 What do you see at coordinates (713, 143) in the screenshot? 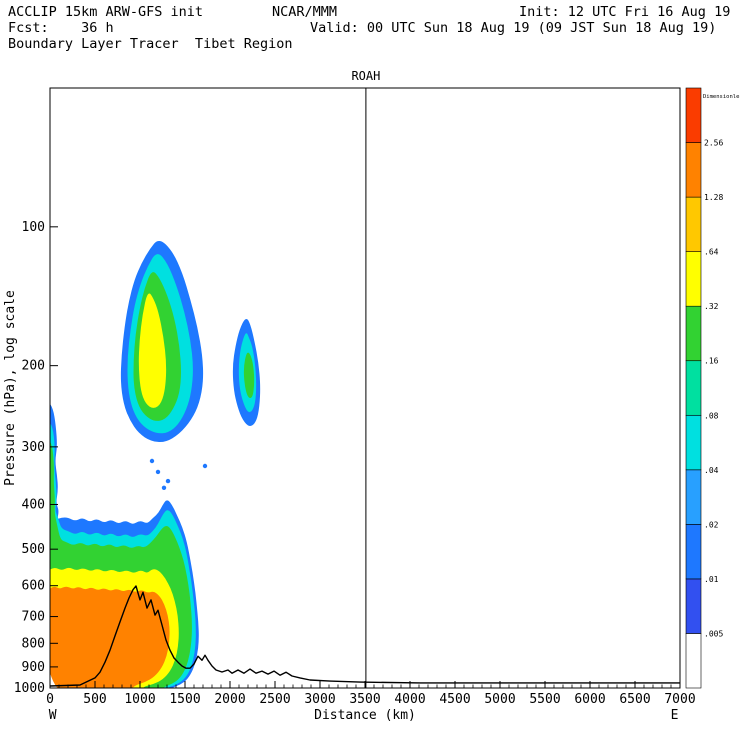
I see `colorbar-level-label: 2.56` at bounding box center [713, 143].